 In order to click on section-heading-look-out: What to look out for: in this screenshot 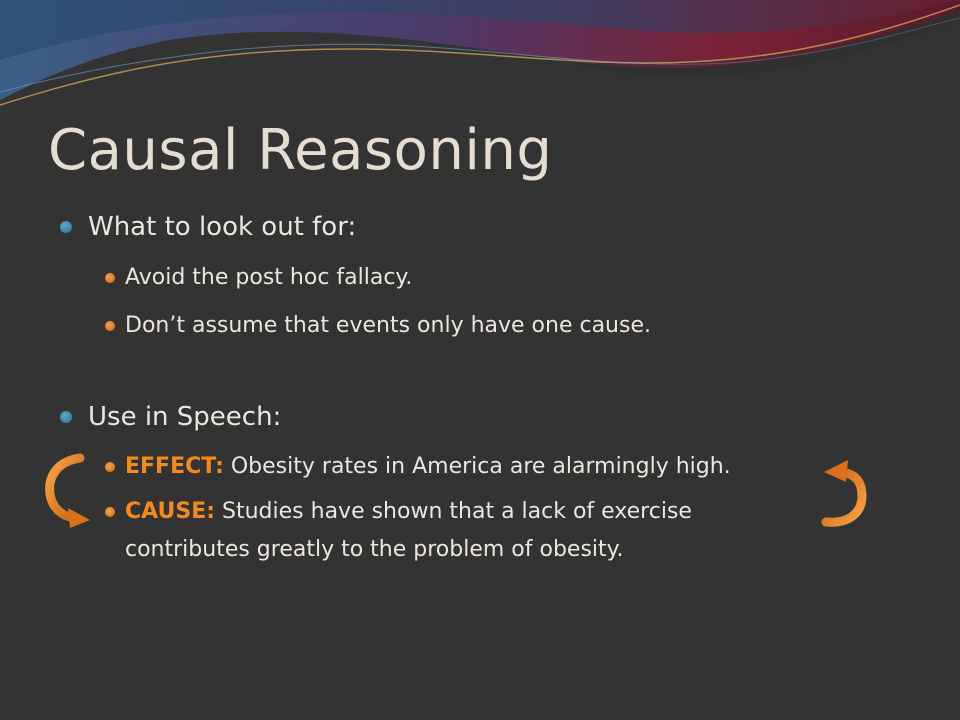, I will do `click(208, 227)`.